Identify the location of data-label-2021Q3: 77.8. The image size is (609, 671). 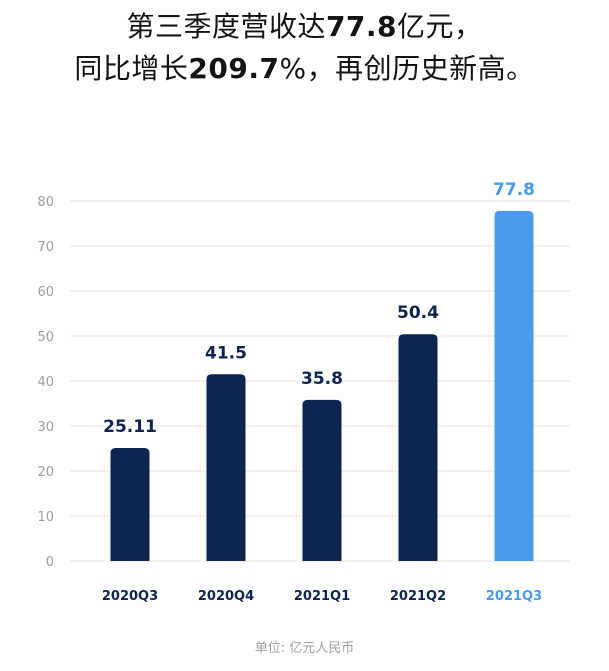
(514, 190).